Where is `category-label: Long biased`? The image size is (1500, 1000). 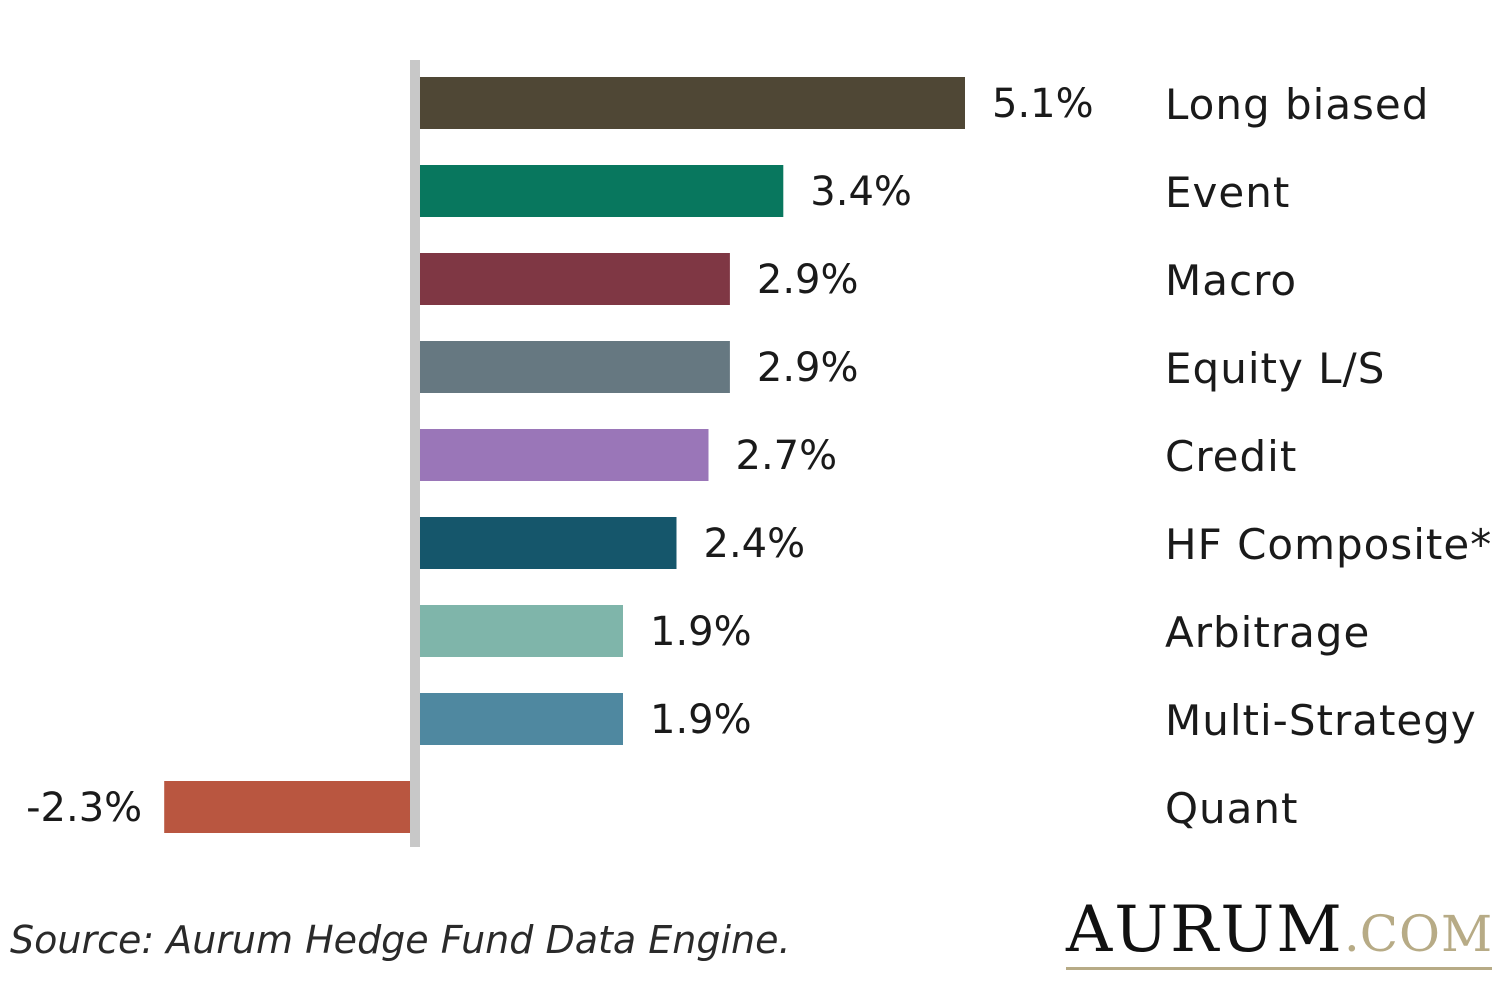
category-label: Long biased is located at coordinates (1297, 104).